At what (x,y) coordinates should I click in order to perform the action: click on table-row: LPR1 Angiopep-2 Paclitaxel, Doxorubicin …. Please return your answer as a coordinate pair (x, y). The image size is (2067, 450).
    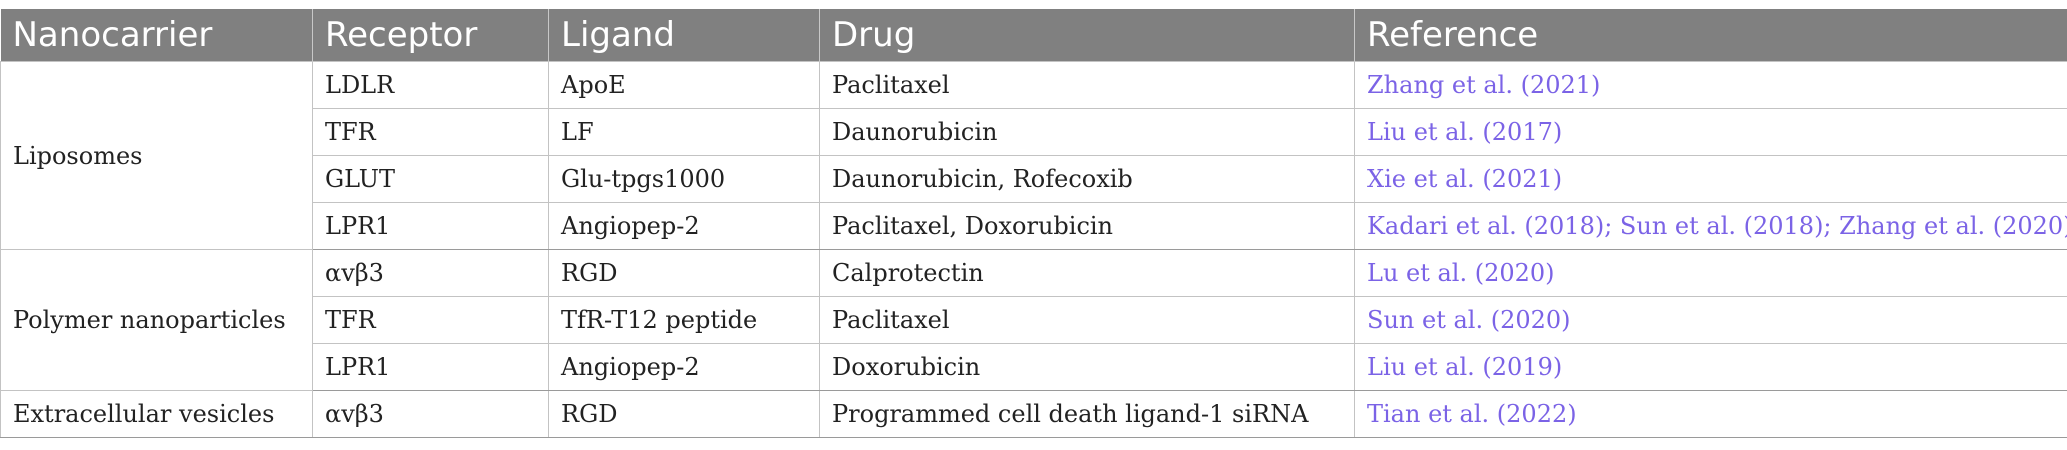
    Looking at the image, I should click on (1034, 226).